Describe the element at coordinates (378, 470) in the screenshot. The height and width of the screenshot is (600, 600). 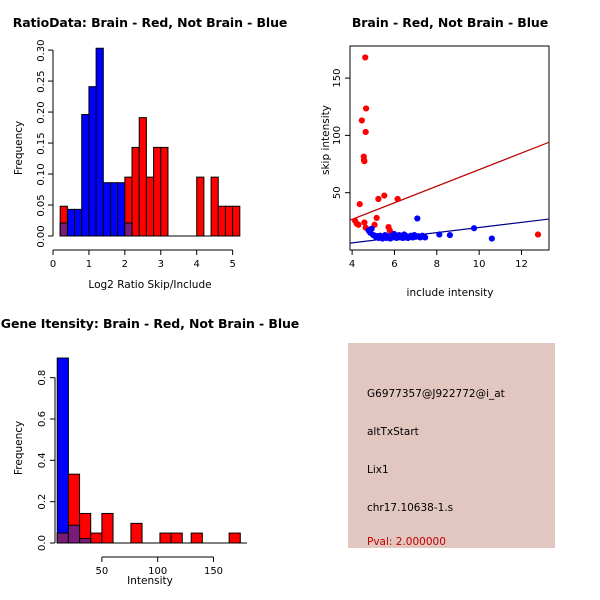
I see `gene-symbol-text: Lix1` at that location.